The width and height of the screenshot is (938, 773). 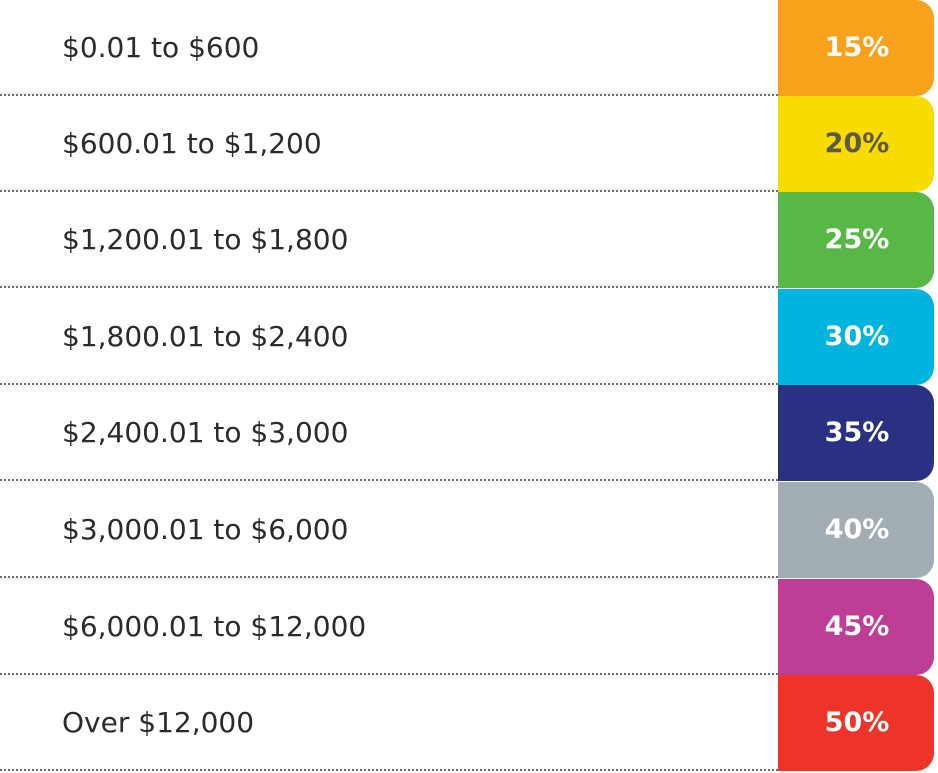 What do you see at coordinates (469, 337) in the screenshot?
I see `table-row: $1,800.01 to $2,400 30%` at bounding box center [469, 337].